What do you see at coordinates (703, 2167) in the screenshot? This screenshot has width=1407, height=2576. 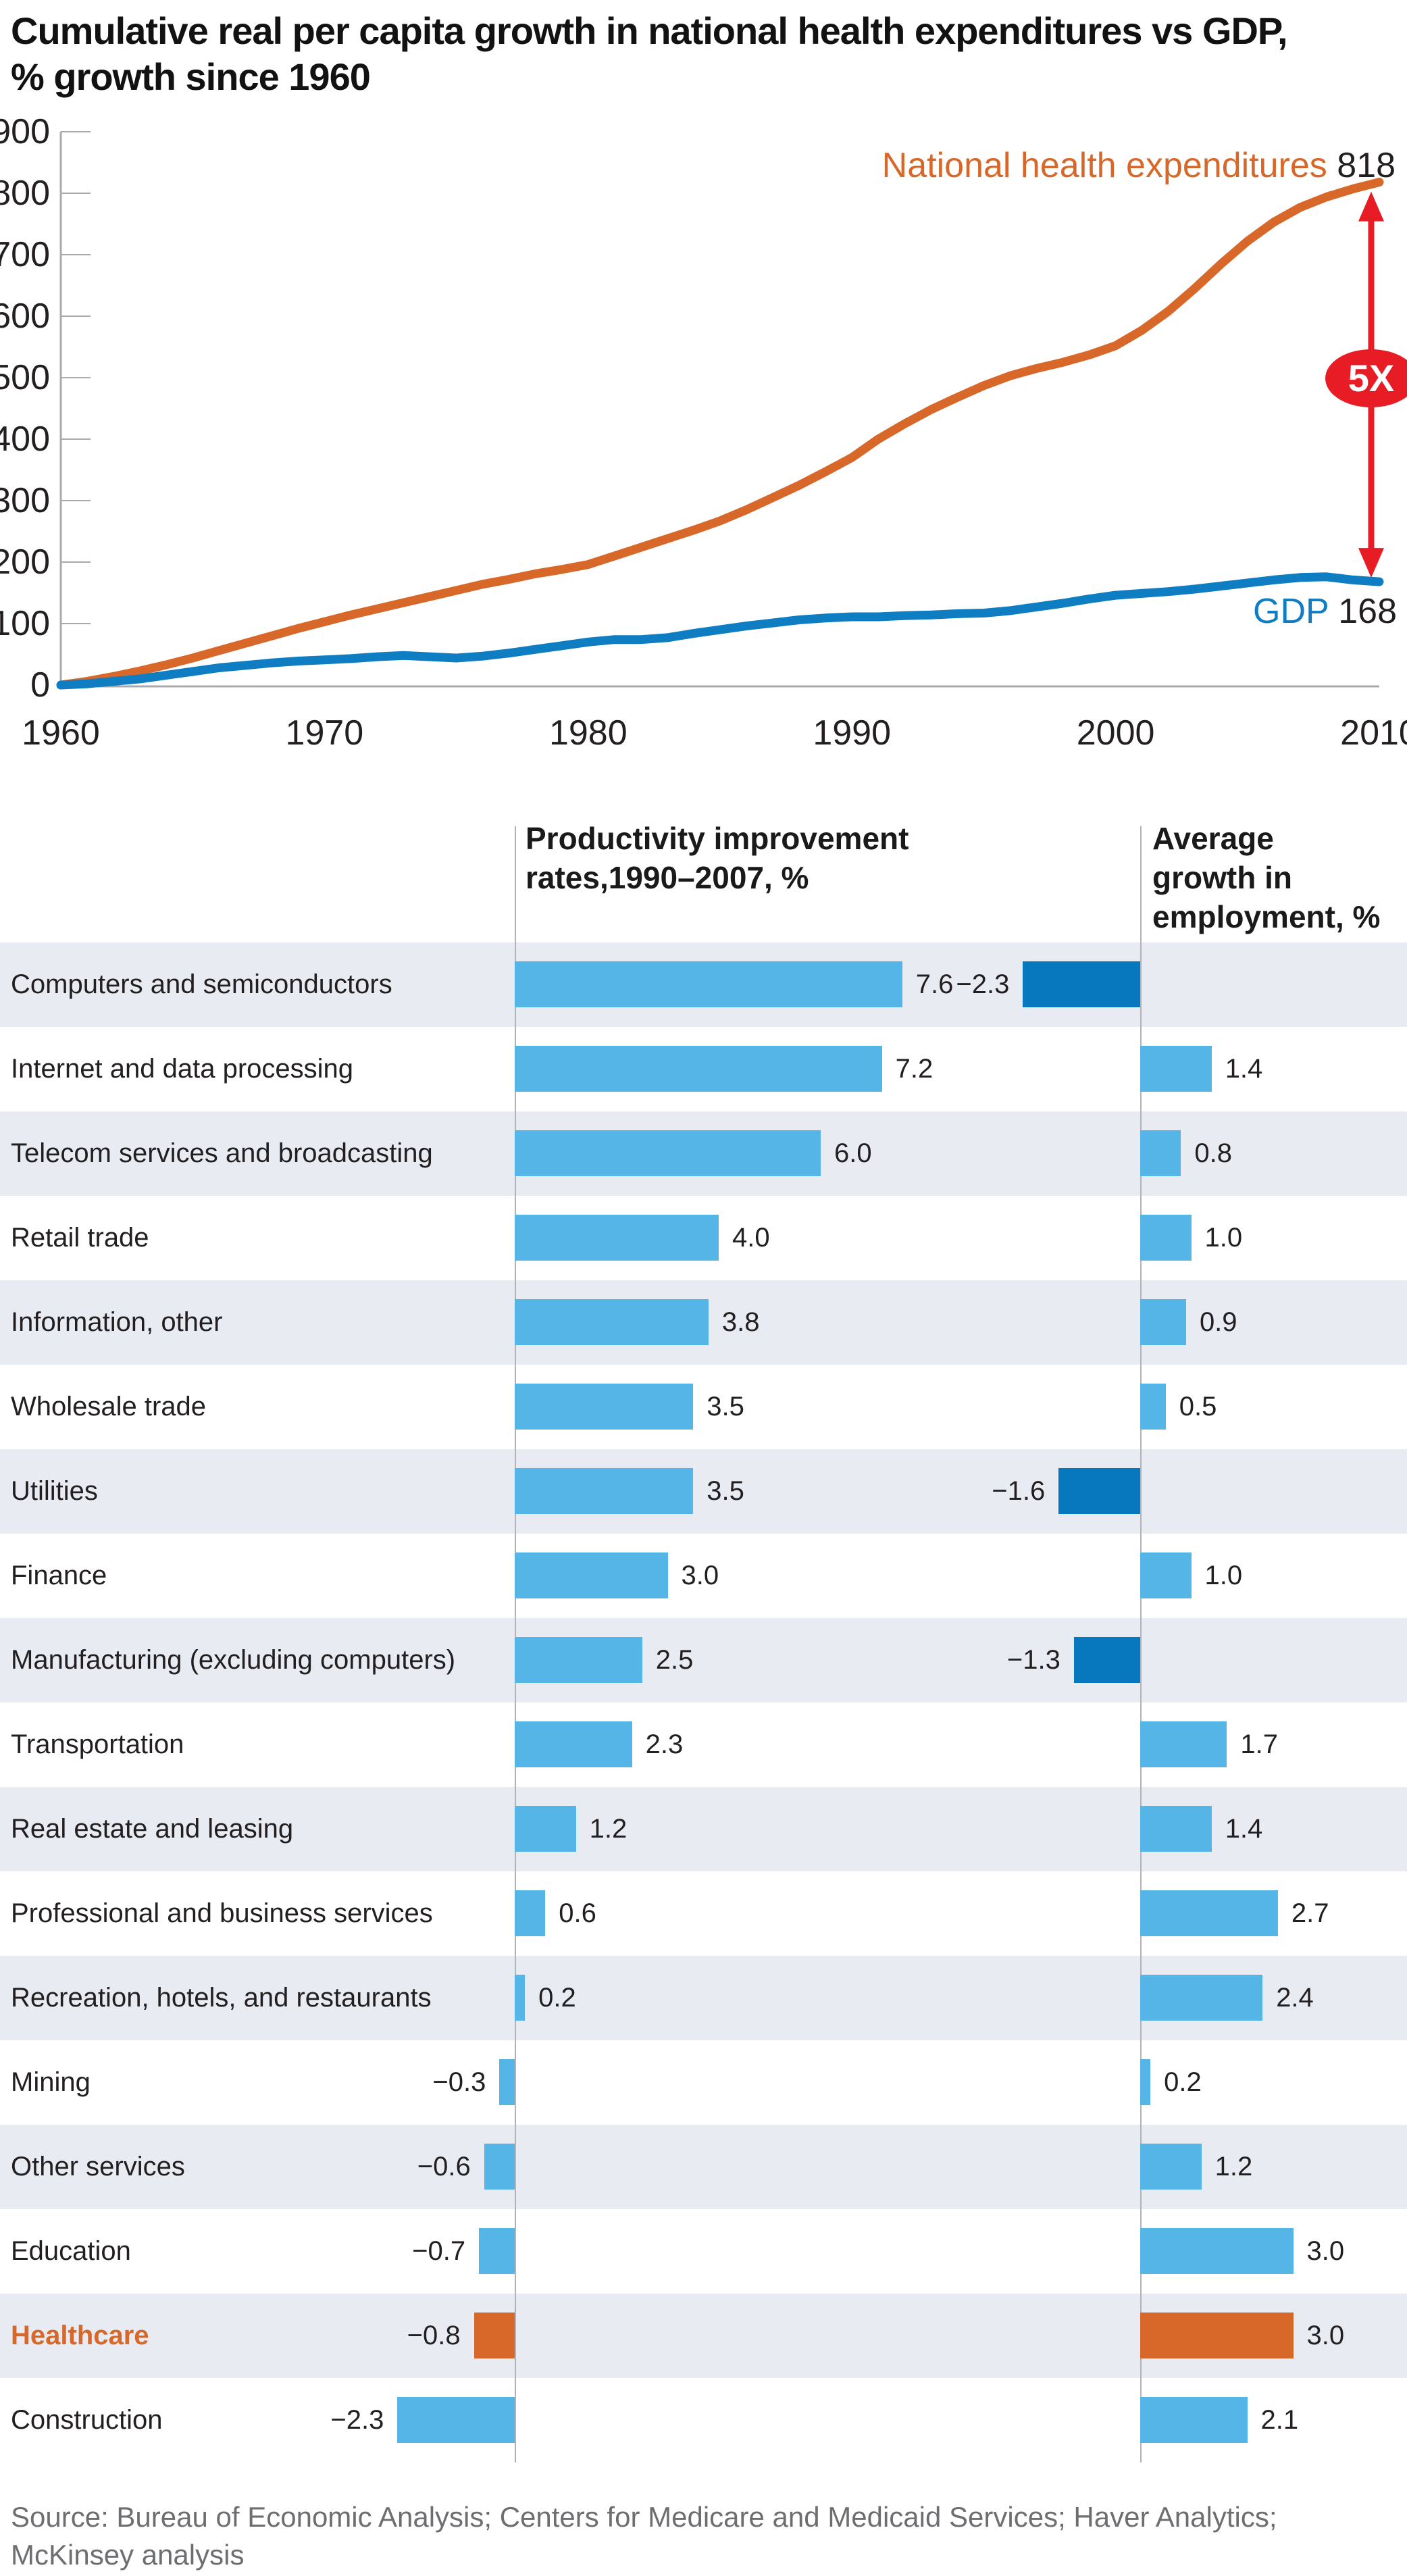 I see `table-row: Other services −0.6 1.2` at bounding box center [703, 2167].